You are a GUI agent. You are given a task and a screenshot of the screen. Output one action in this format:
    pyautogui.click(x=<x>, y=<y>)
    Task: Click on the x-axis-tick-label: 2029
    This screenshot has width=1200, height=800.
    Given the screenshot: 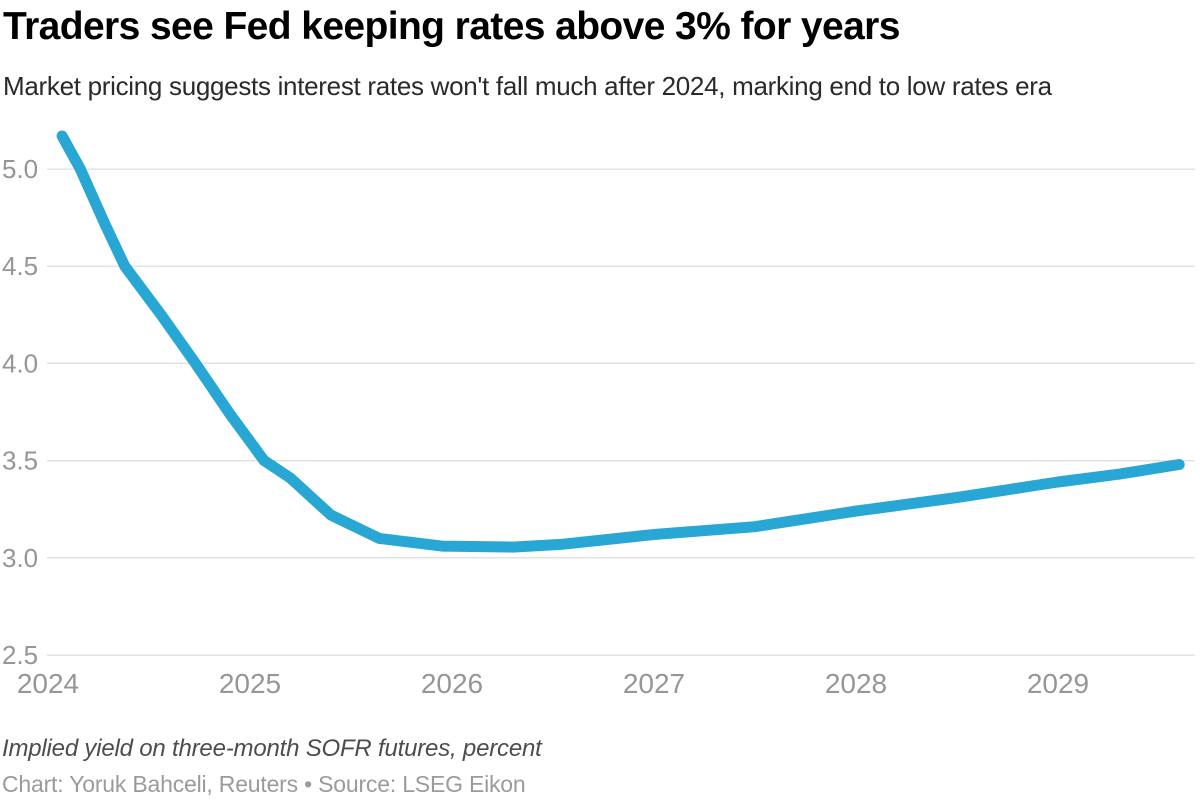 What is the action you would take?
    pyautogui.click(x=1058, y=683)
    